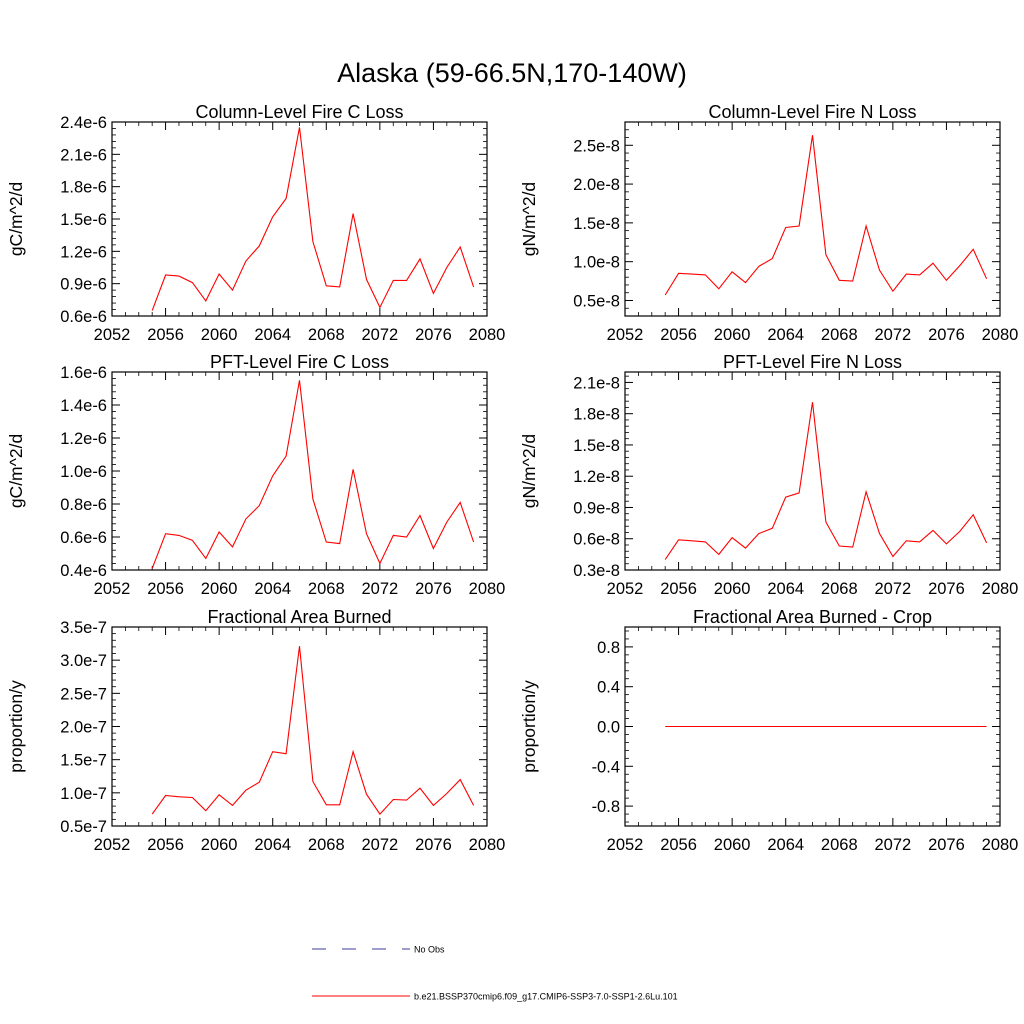 The width and height of the screenshot is (1024, 1024). Describe the element at coordinates (596, 383) in the screenshot. I see `y-tick-label: 2.1e-8` at that location.